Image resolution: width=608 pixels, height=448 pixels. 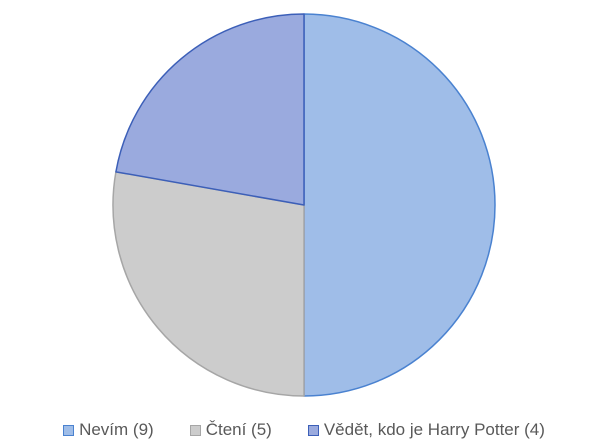 I want to click on legend-swatch-nevim, so click(x=68, y=430).